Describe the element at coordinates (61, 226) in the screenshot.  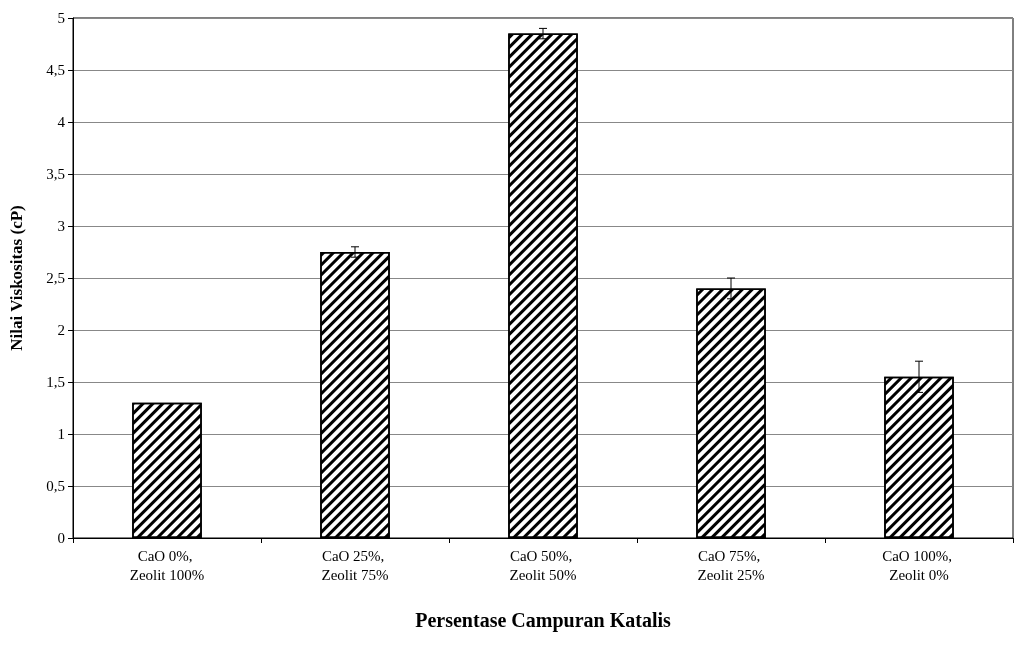
I see `y-tick-label: 3` at that location.